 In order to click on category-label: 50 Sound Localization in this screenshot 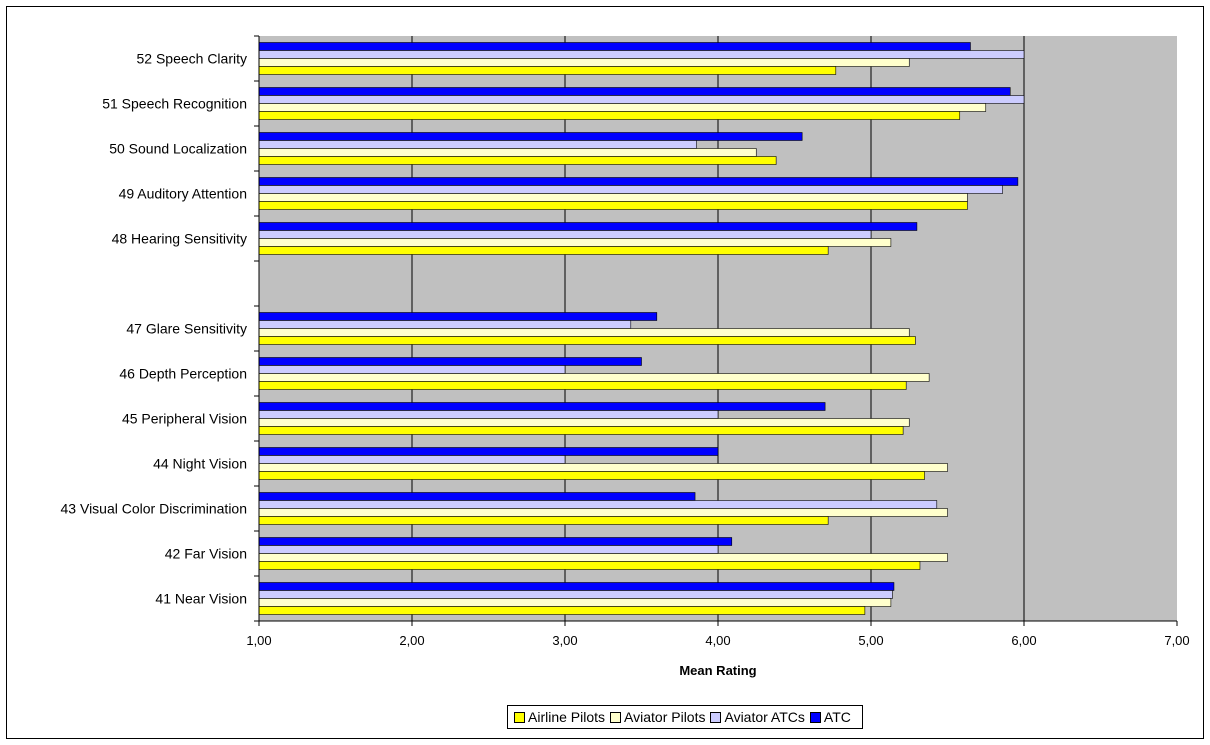, I will do `click(178, 149)`.